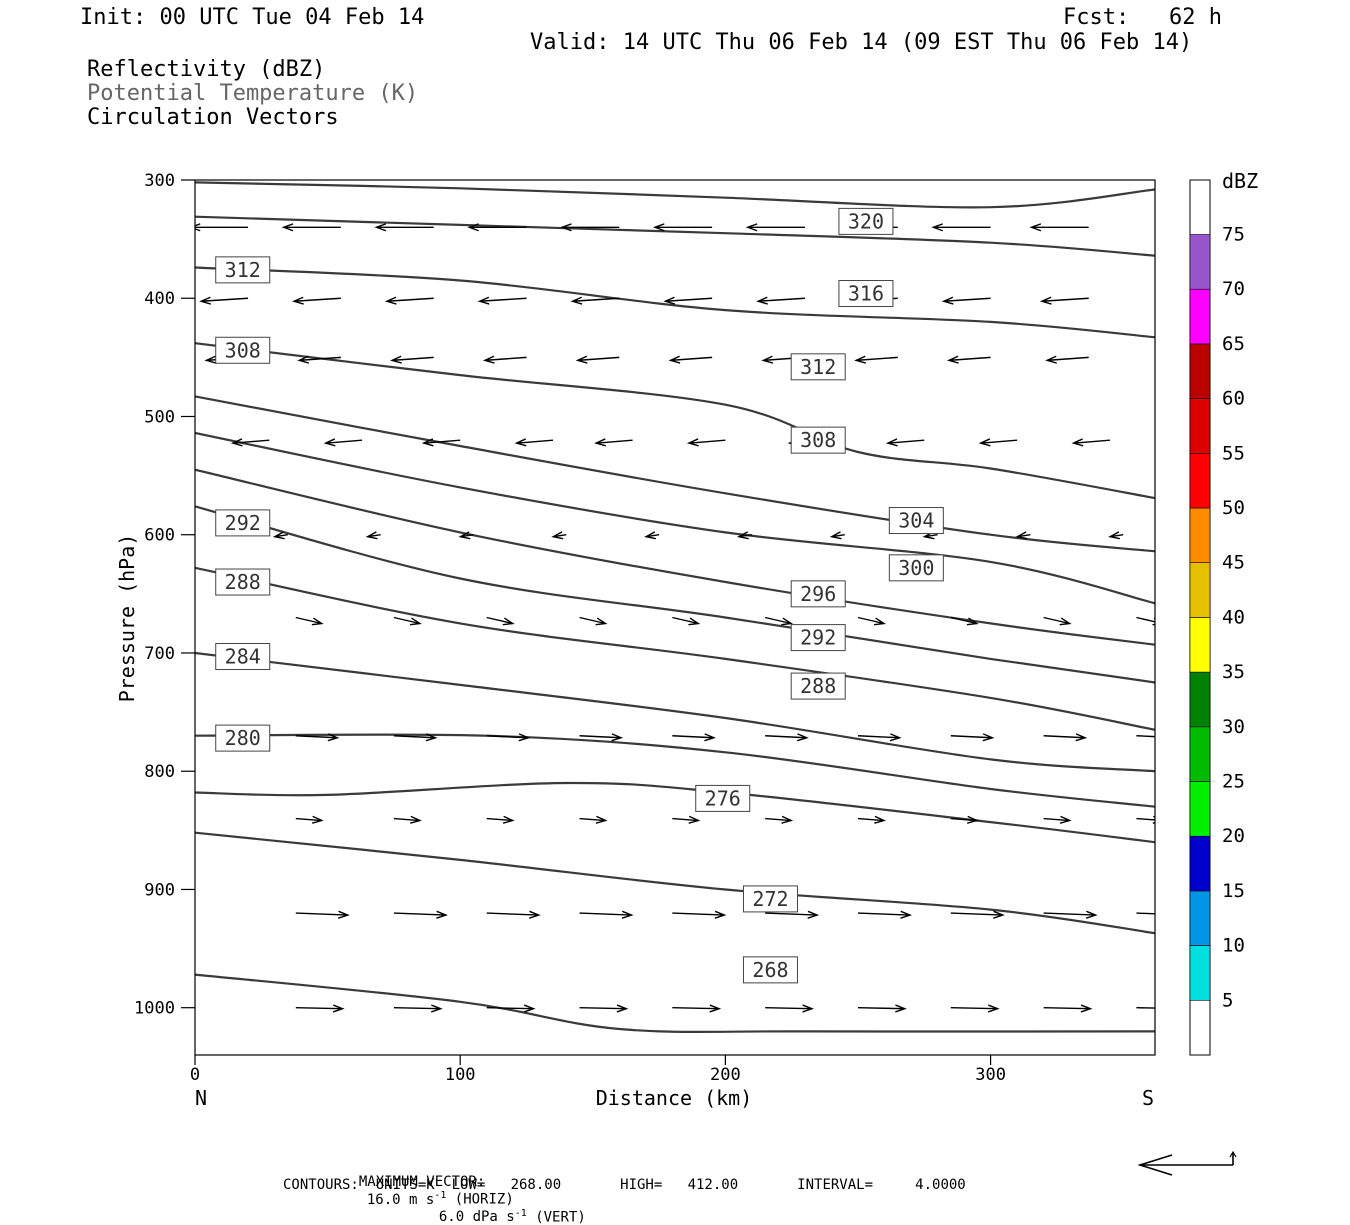 The width and height of the screenshot is (1350, 1225). What do you see at coordinates (725, 1075) in the screenshot?
I see `x-tick-label: 200` at bounding box center [725, 1075].